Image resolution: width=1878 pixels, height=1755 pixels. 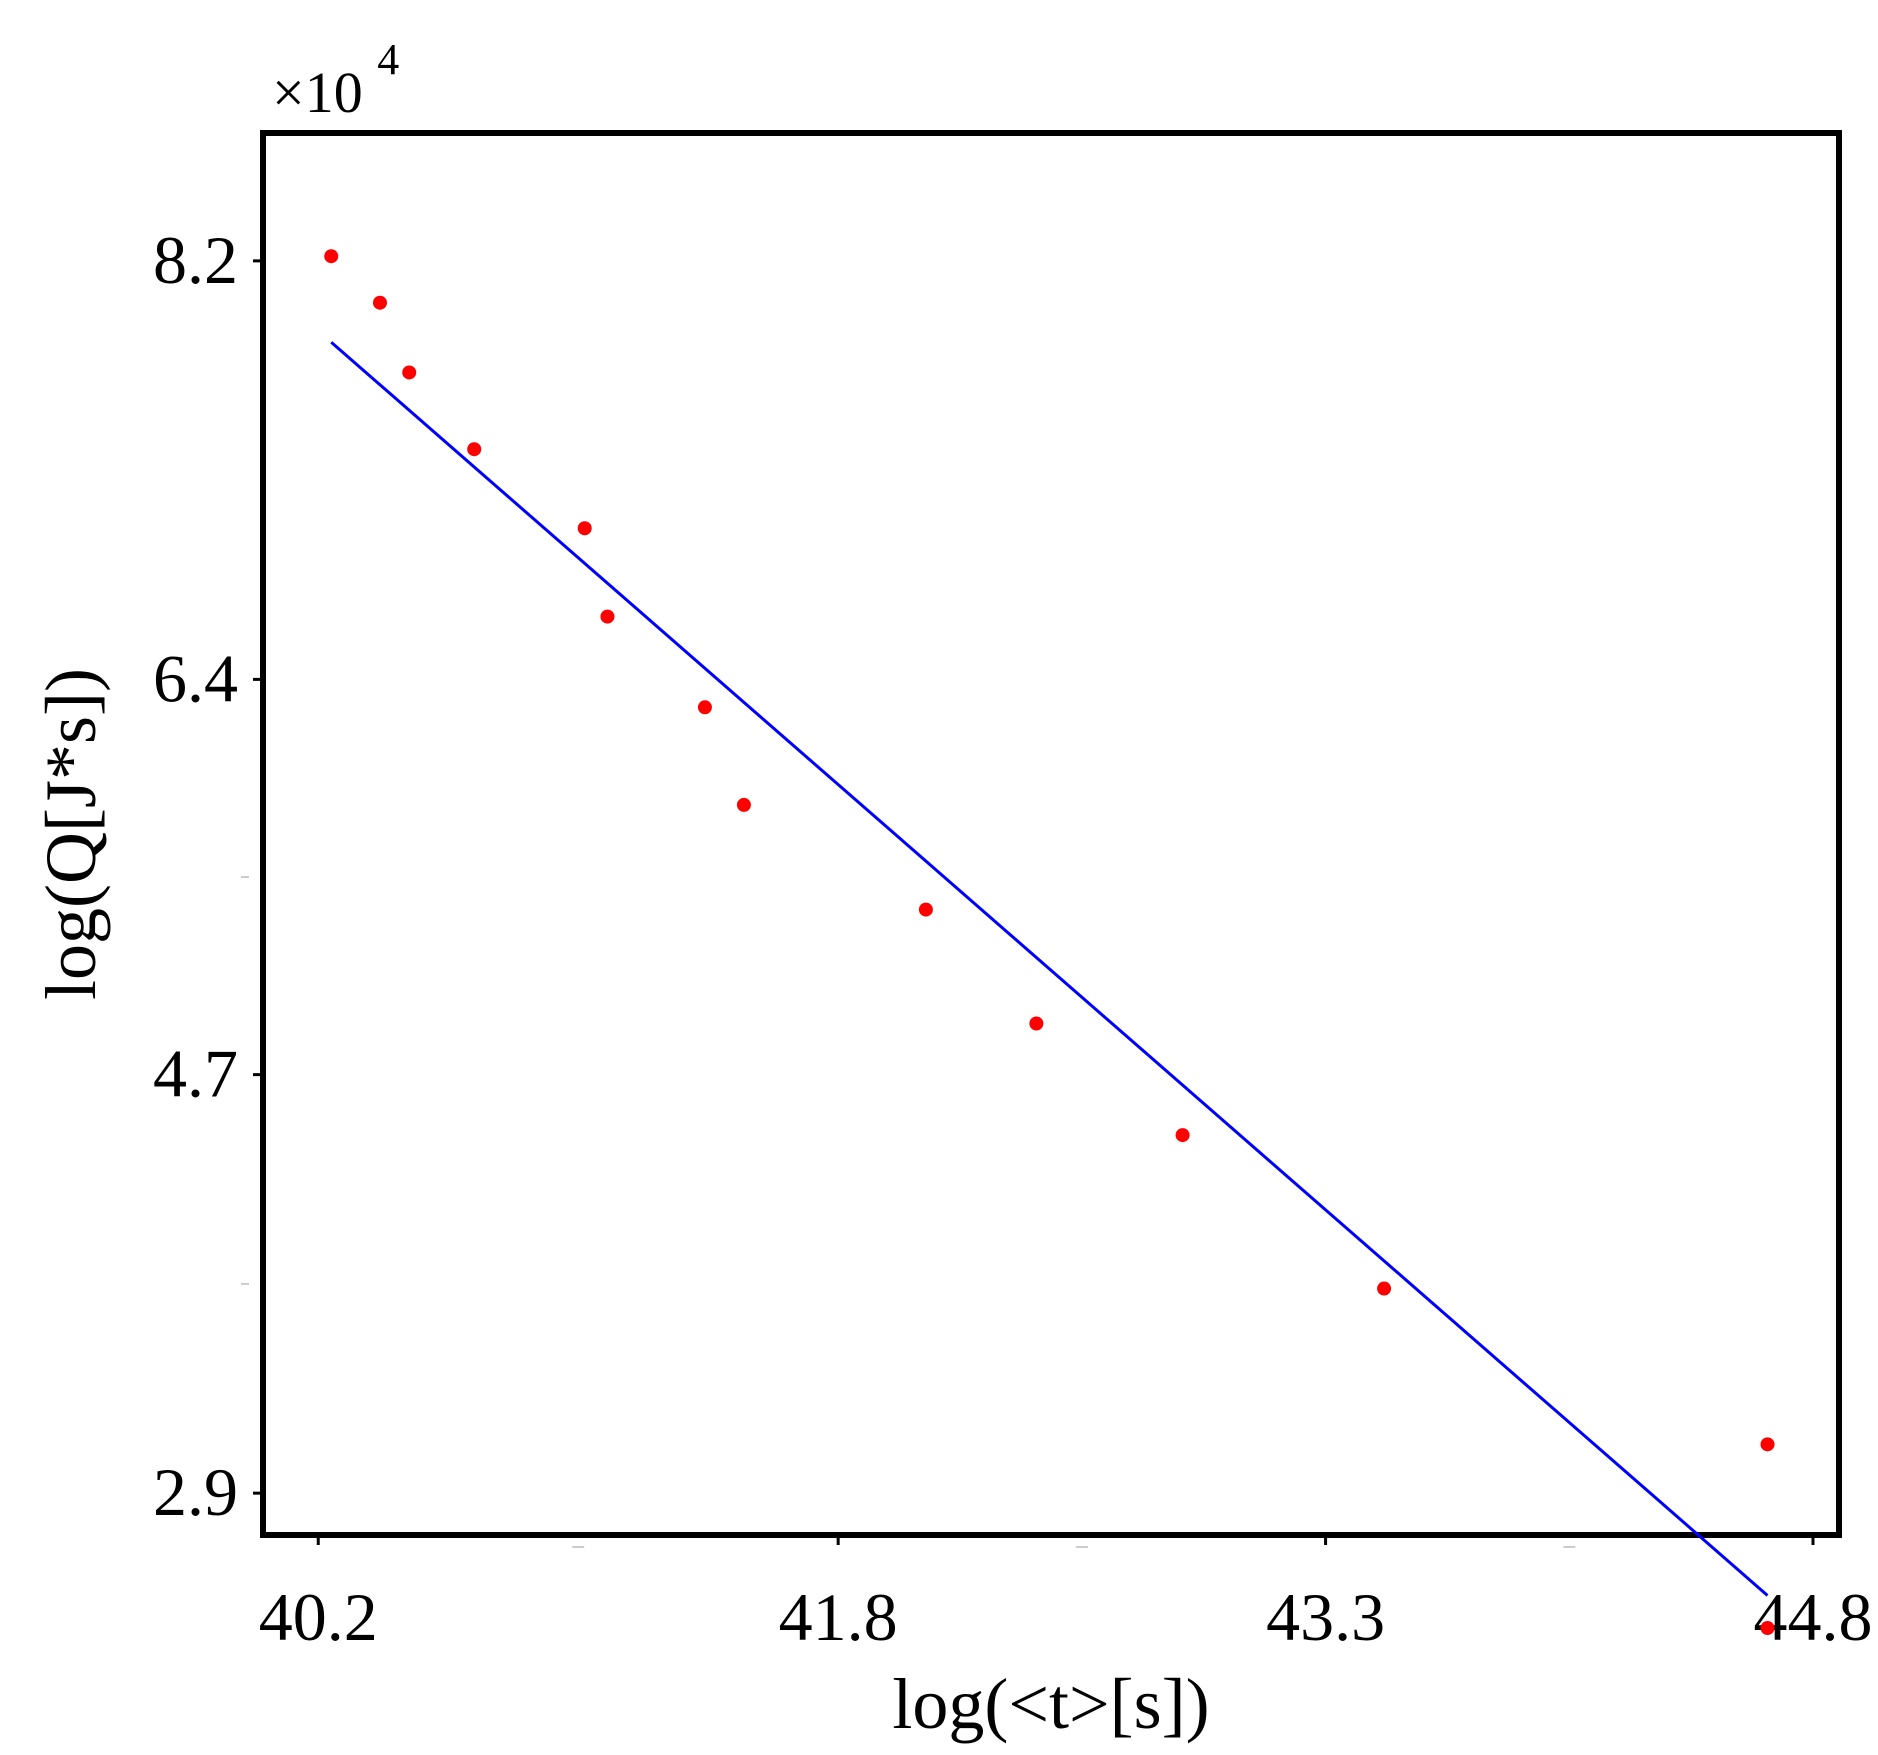 What do you see at coordinates (1813, 1617) in the screenshot?
I see `x-tick-label: 44.8` at bounding box center [1813, 1617].